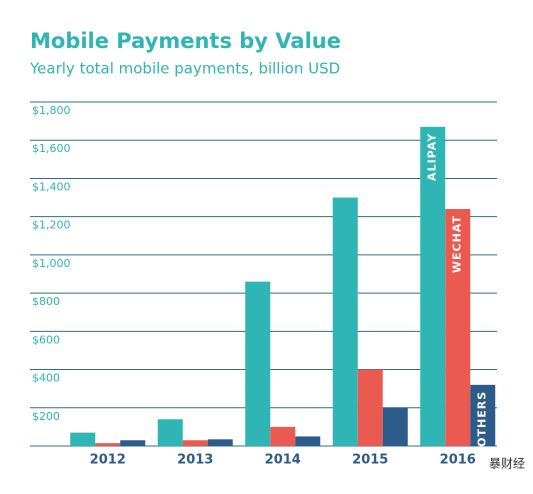 This screenshot has width=533, height=494. Describe the element at coordinates (46, 416) in the screenshot. I see `y-tick-label: $200` at that location.